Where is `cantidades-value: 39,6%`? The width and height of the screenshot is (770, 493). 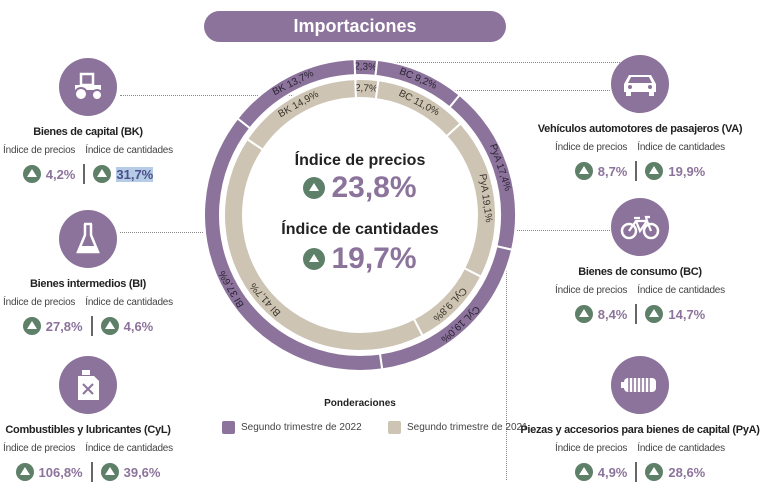
cantidades-value: 39,6% is located at coordinates (142, 472).